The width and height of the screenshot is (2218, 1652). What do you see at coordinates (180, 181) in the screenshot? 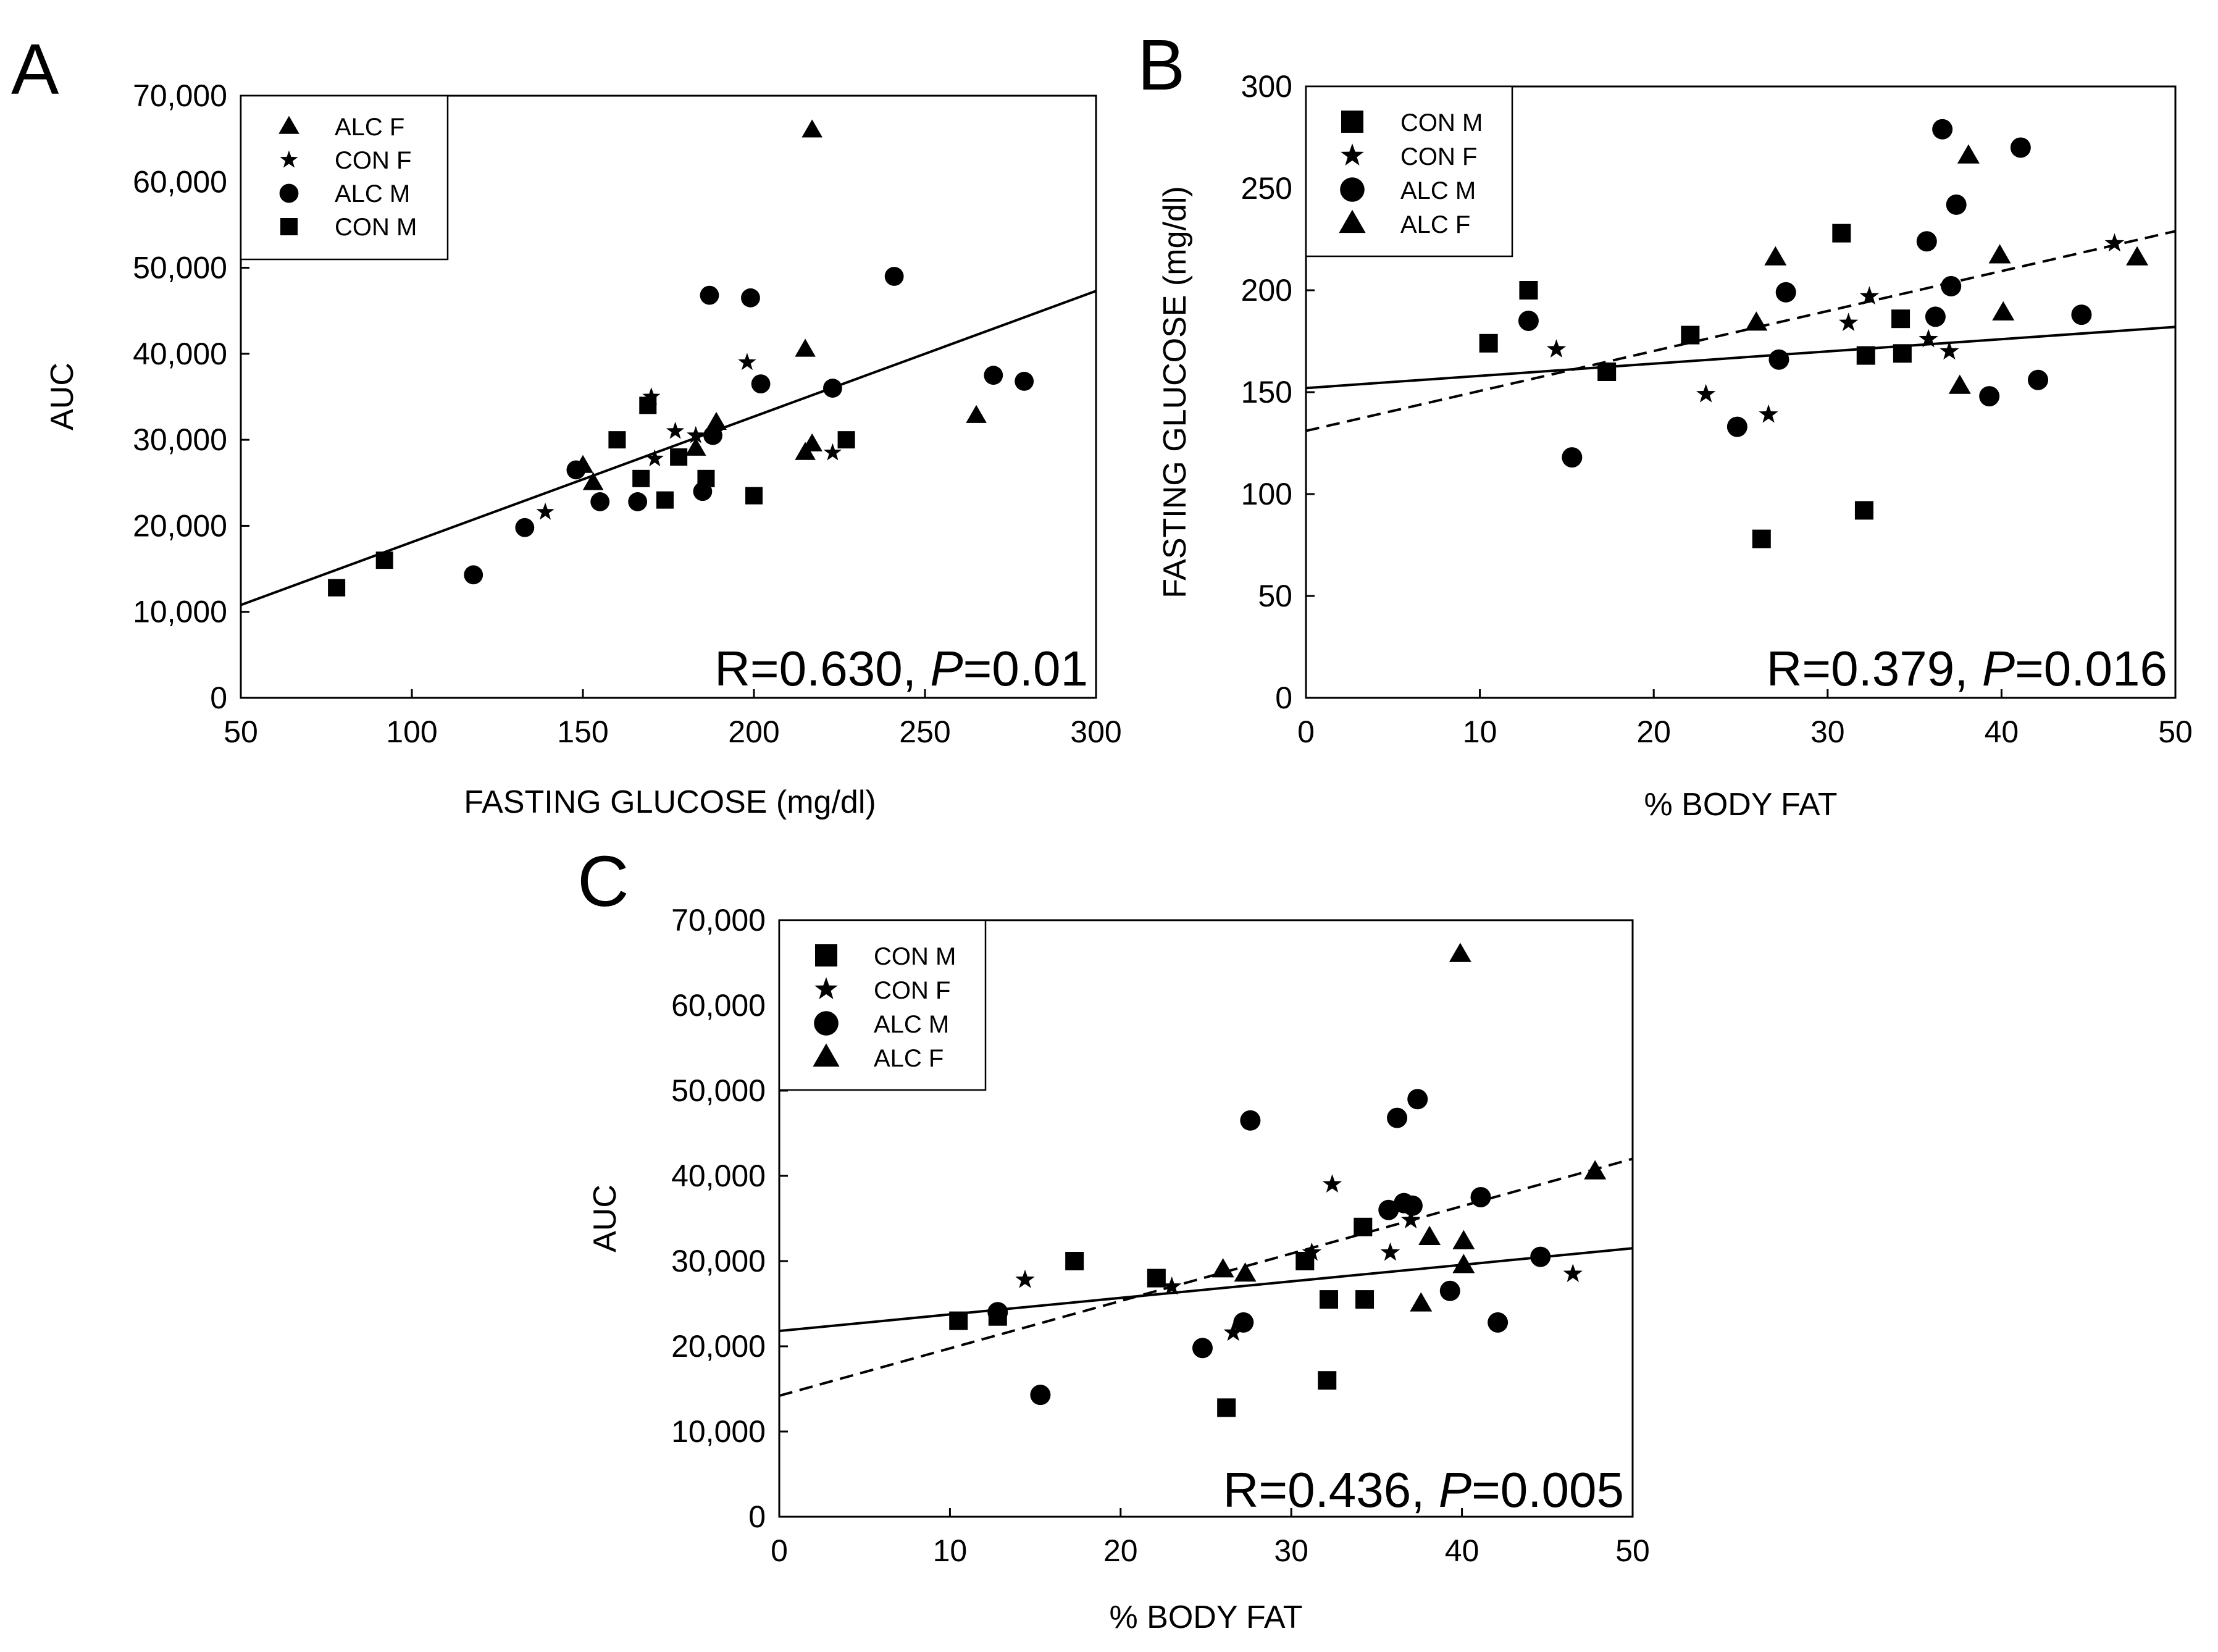
I see `panel-a-y-tick-label: 60,000` at bounding box center [180, 181].